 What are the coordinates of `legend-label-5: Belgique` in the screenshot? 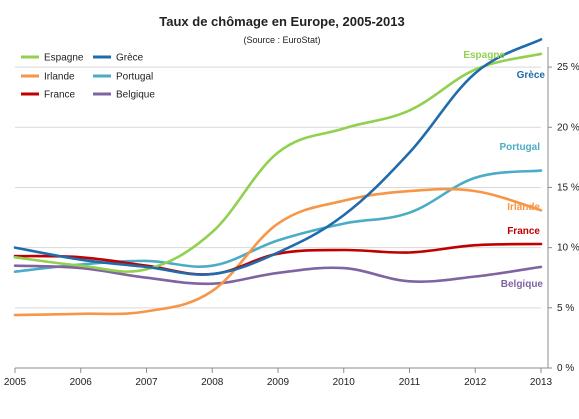 It's located at (135, 95).